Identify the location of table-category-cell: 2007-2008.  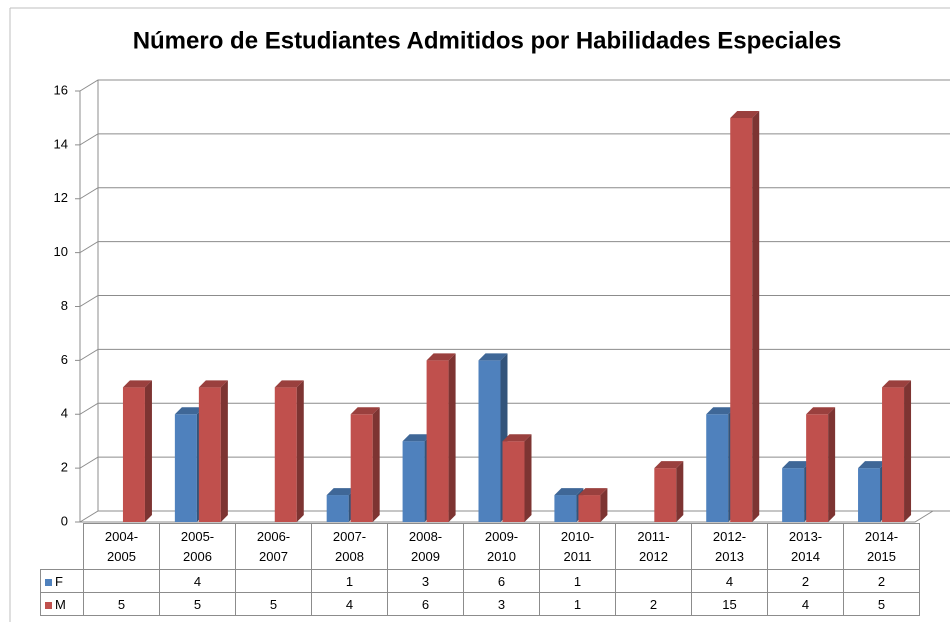
(349, 546).